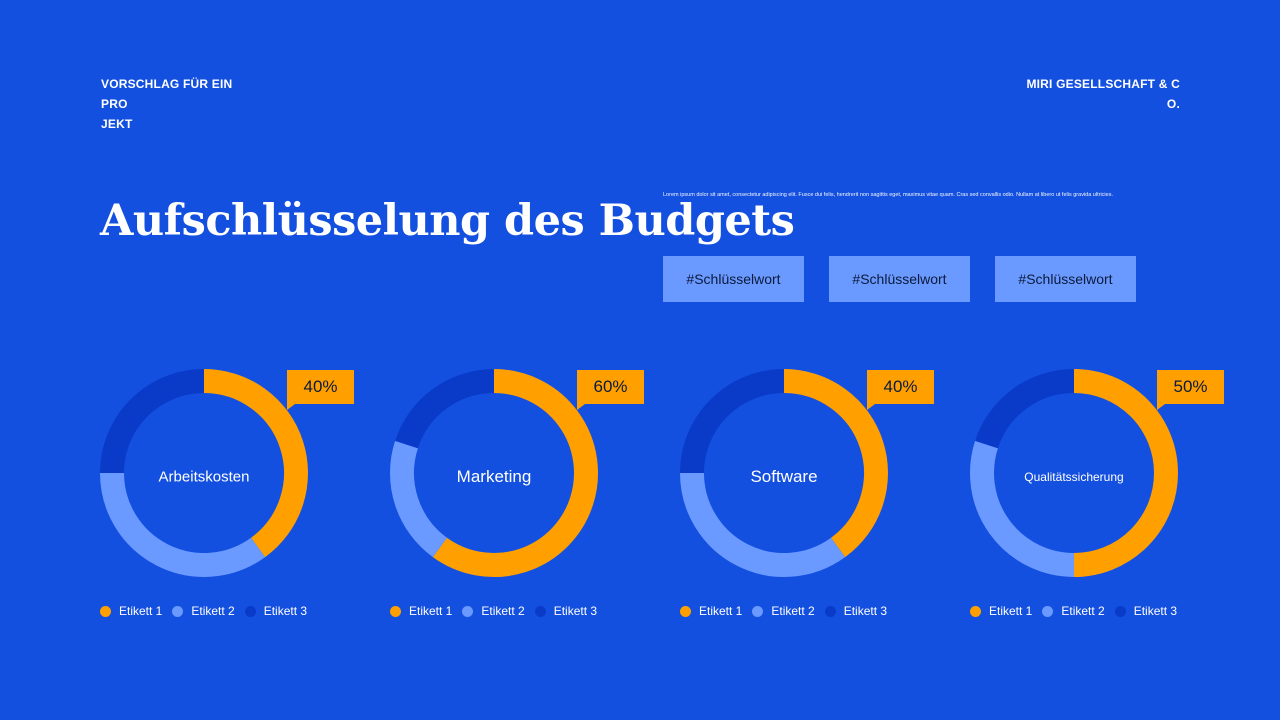 The width and height of the screenshot is (1280, 720). I want to click on donut-2-legend: Etikett 1 Etikett 2 Etikett 3, so click(498, 611).